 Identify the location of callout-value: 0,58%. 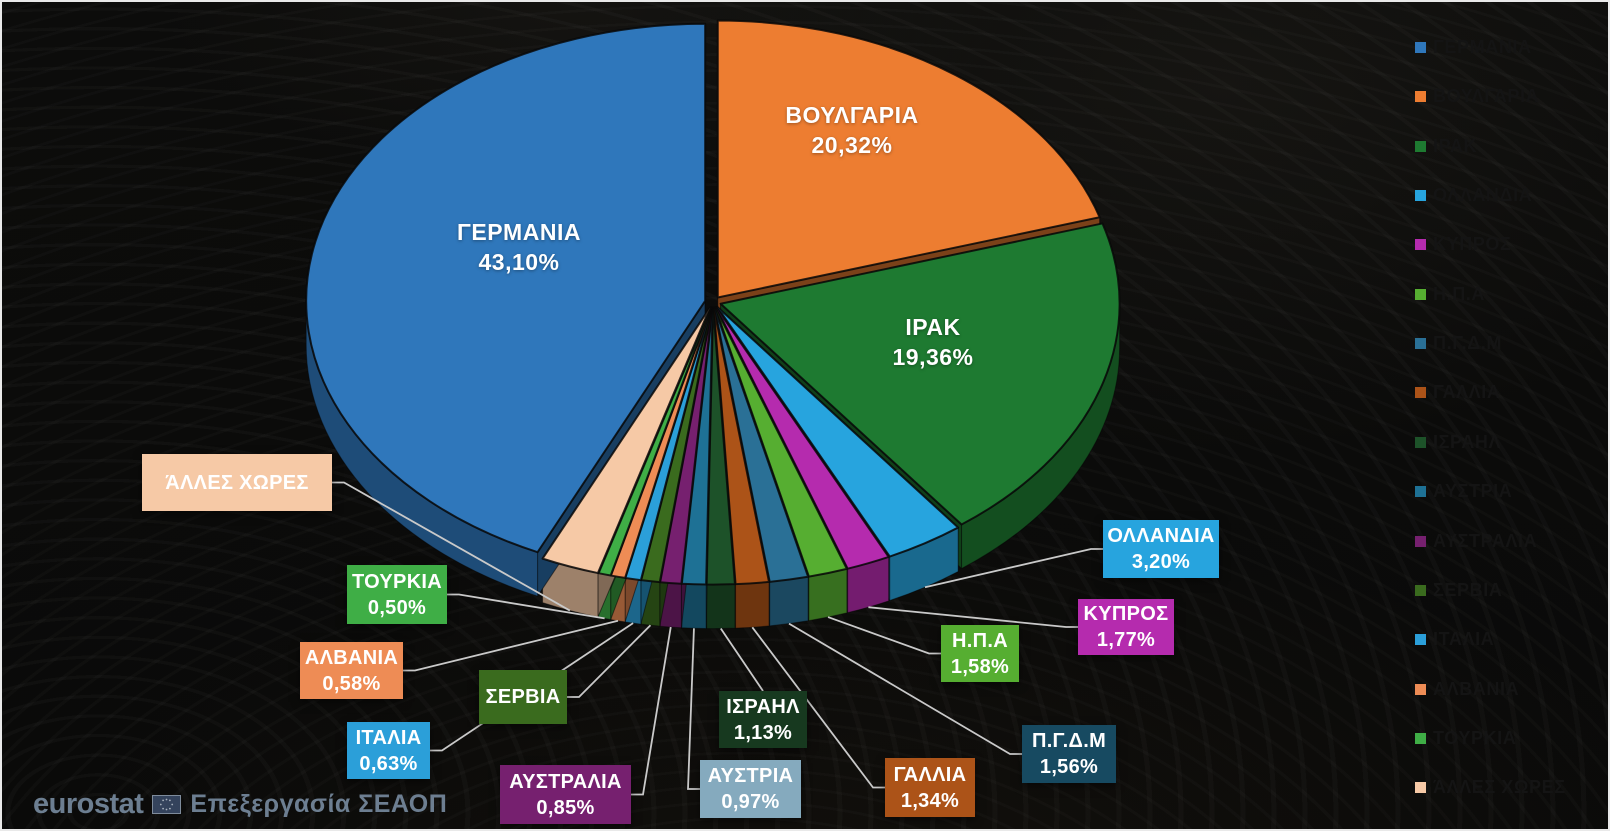
(351, 683).